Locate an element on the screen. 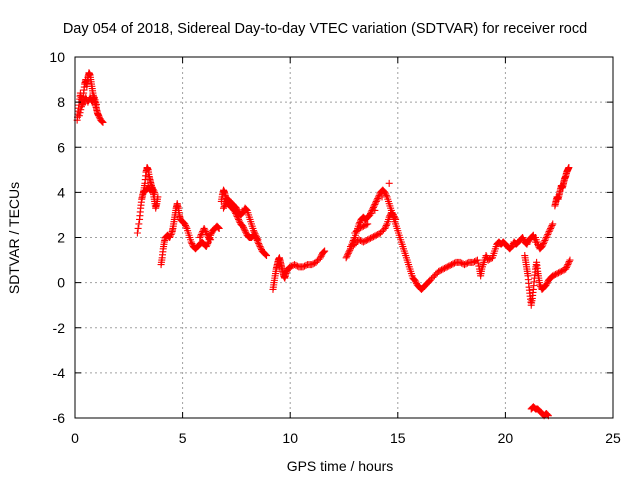 The width and height of the screenshot is (640, 480). x-tick-label: 25 is located at coordinates (613, 438).